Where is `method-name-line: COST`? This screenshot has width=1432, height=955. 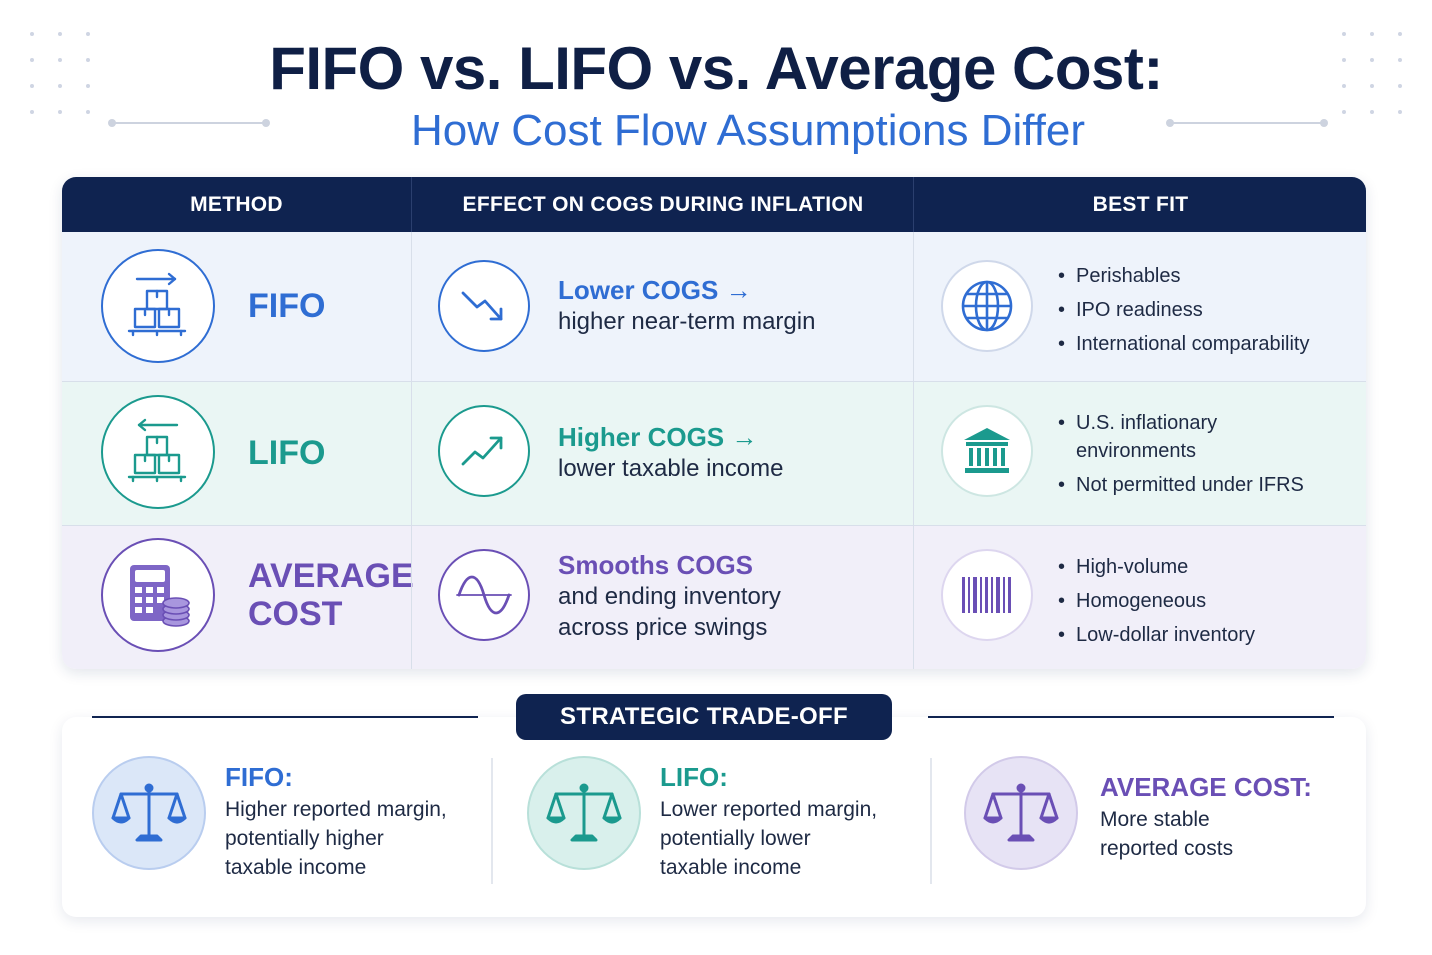 method-name-line: COST is located at coordinates (295, 614).